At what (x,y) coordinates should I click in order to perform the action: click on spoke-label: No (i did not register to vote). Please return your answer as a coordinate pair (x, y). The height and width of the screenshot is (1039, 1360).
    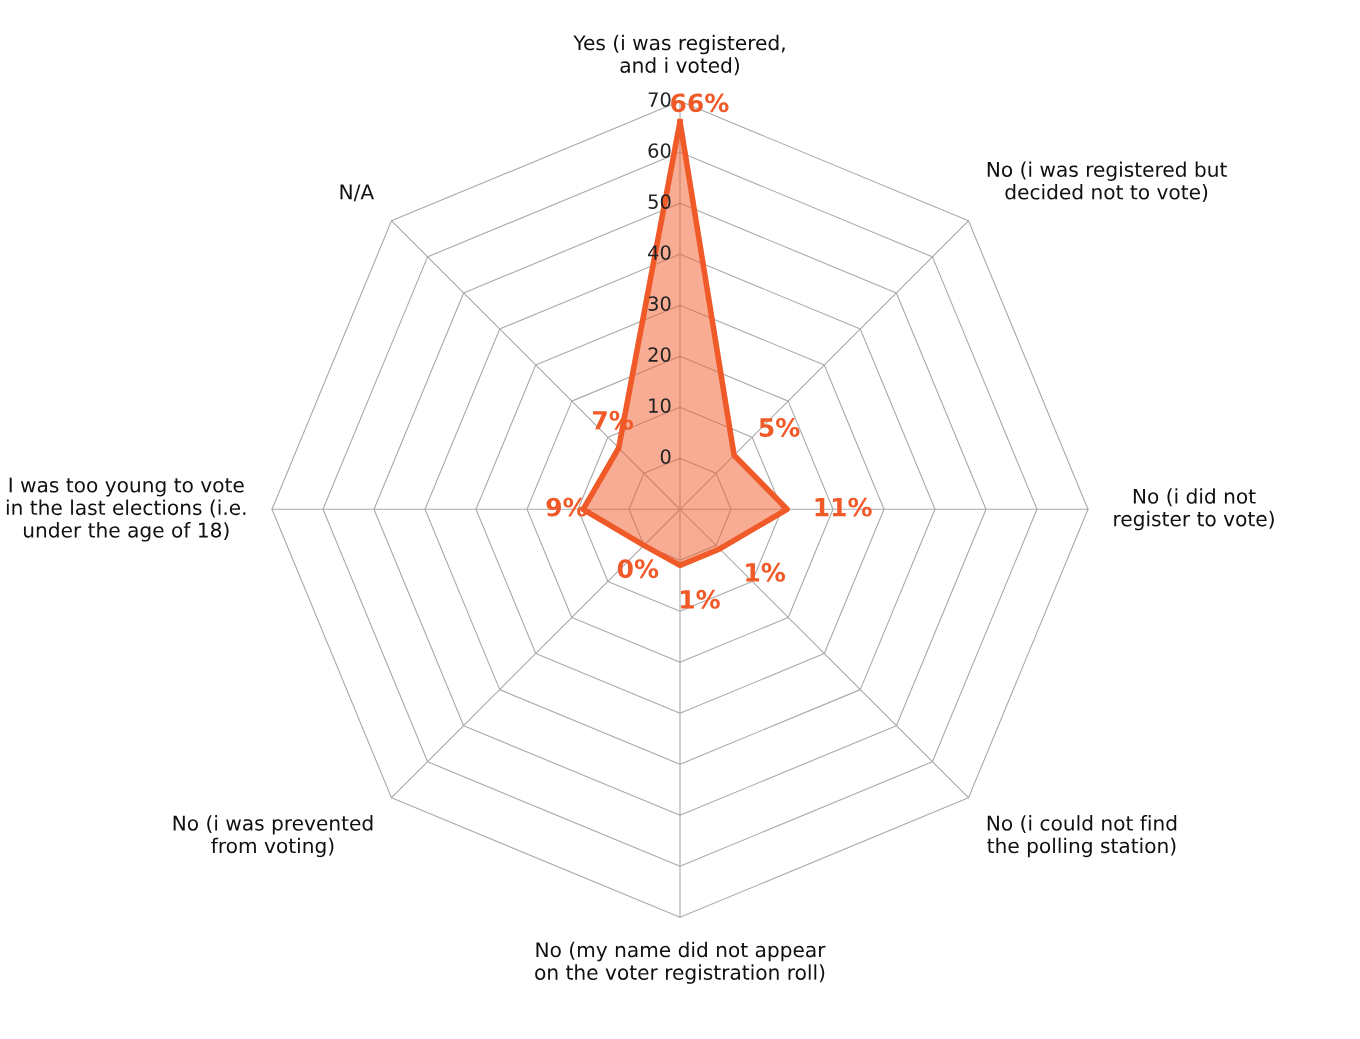
    Looking at the image, I should click on (1194, 509).